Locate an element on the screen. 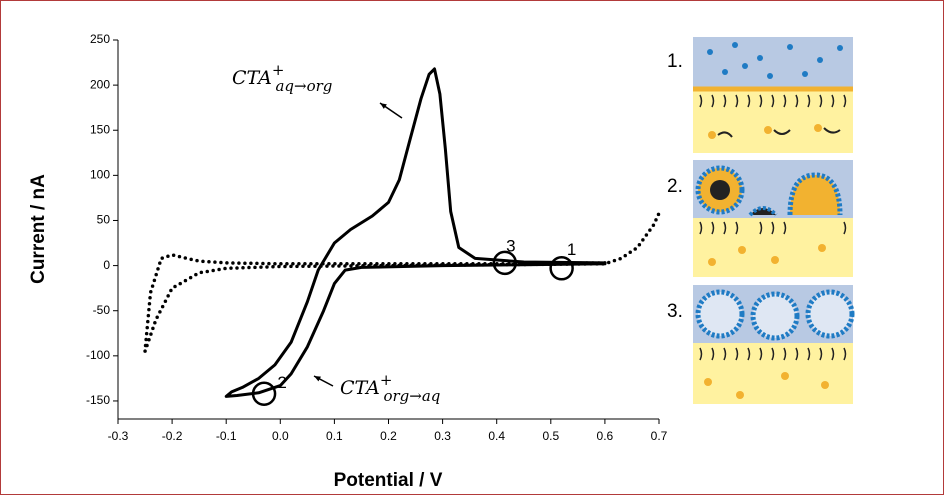  marker-label: 1 is located at coordinates (571, 249).